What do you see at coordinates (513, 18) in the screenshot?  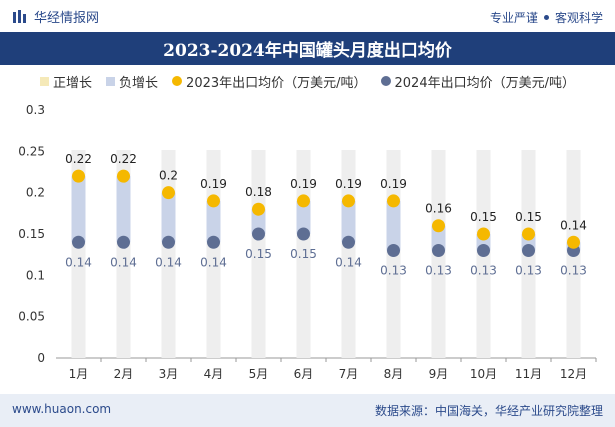 I see `tagline-left: 专业严谨` at bounding box center [513, 18].